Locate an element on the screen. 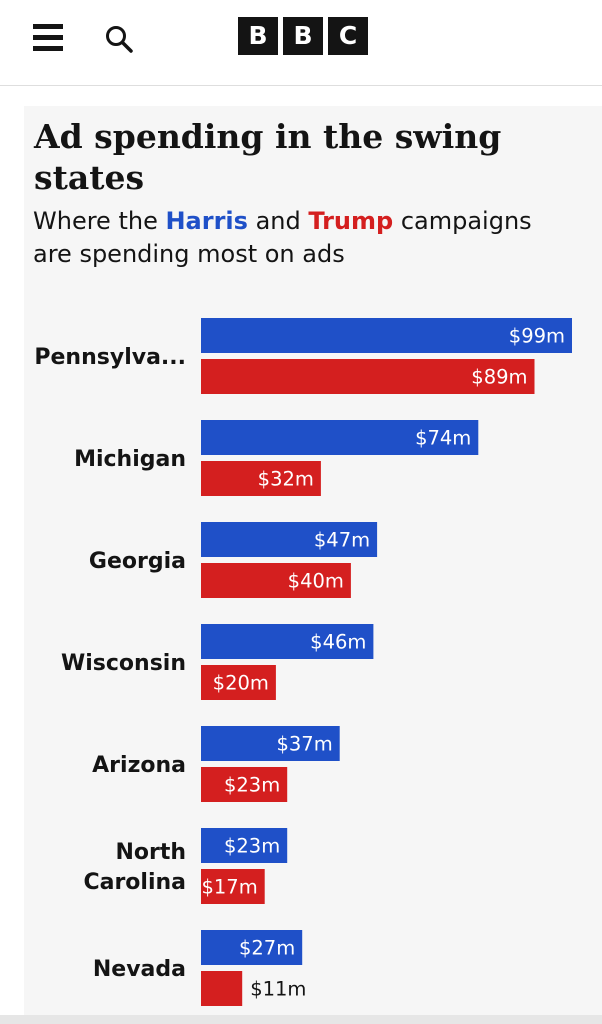  harris-value-label: $99m is located at coordinates (537, 336).